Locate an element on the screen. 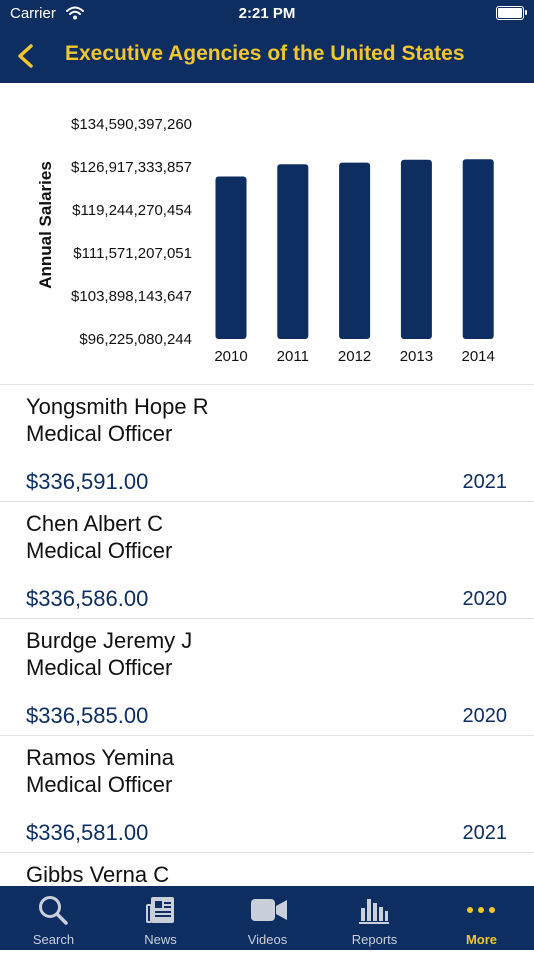  employee-name: Burdge Jeremy J is located at coordinates (109, 640).